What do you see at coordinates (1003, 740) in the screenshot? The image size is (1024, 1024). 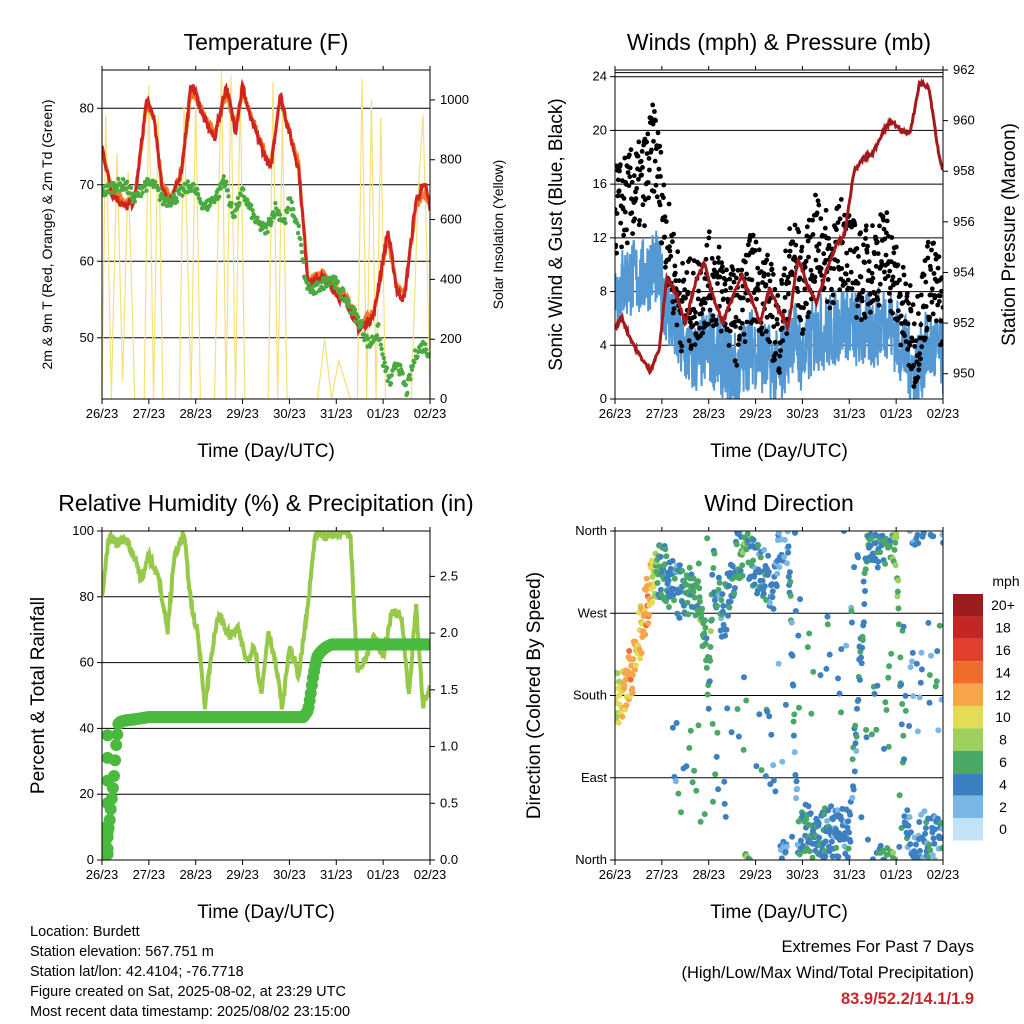 I see `legend-label-6: 8` at bounding box center [1003, 740].